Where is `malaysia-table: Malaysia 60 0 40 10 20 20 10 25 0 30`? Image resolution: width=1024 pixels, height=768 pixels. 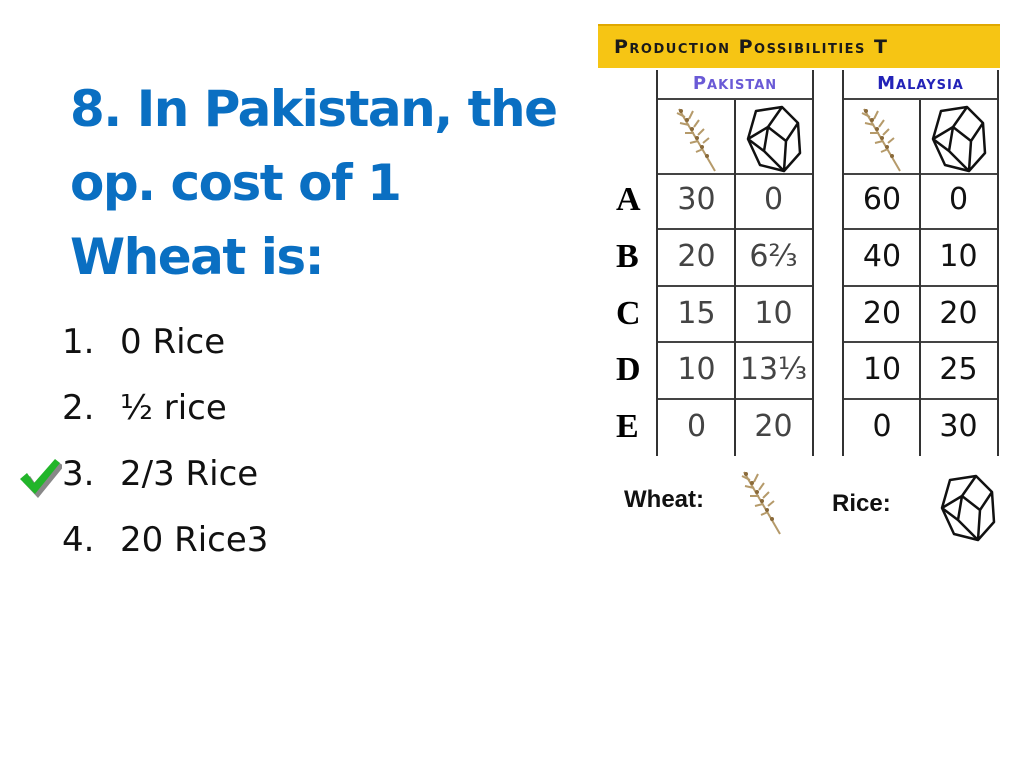
malaysia-table: Malaysia 60 0 40 10 20 20 10 25 0 30 is located at coordinates (920, 263).